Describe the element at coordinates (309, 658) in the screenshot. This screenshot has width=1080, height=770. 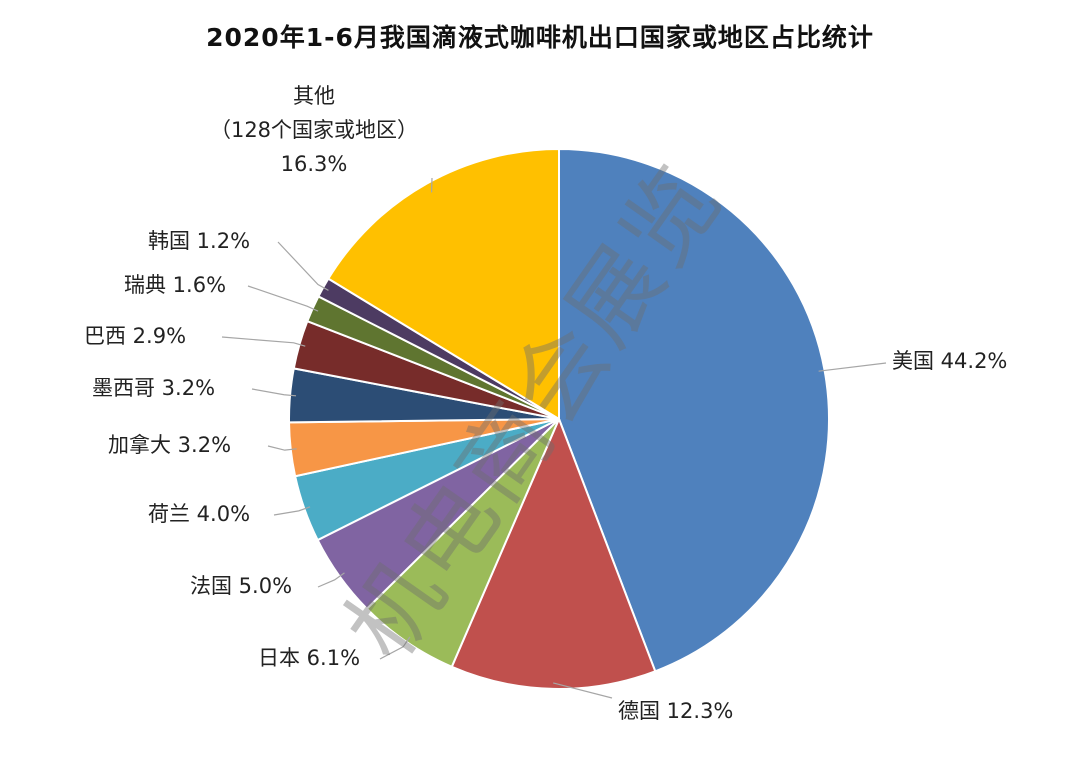
I see `slice-label-2: 日本 6.1%` at that location.